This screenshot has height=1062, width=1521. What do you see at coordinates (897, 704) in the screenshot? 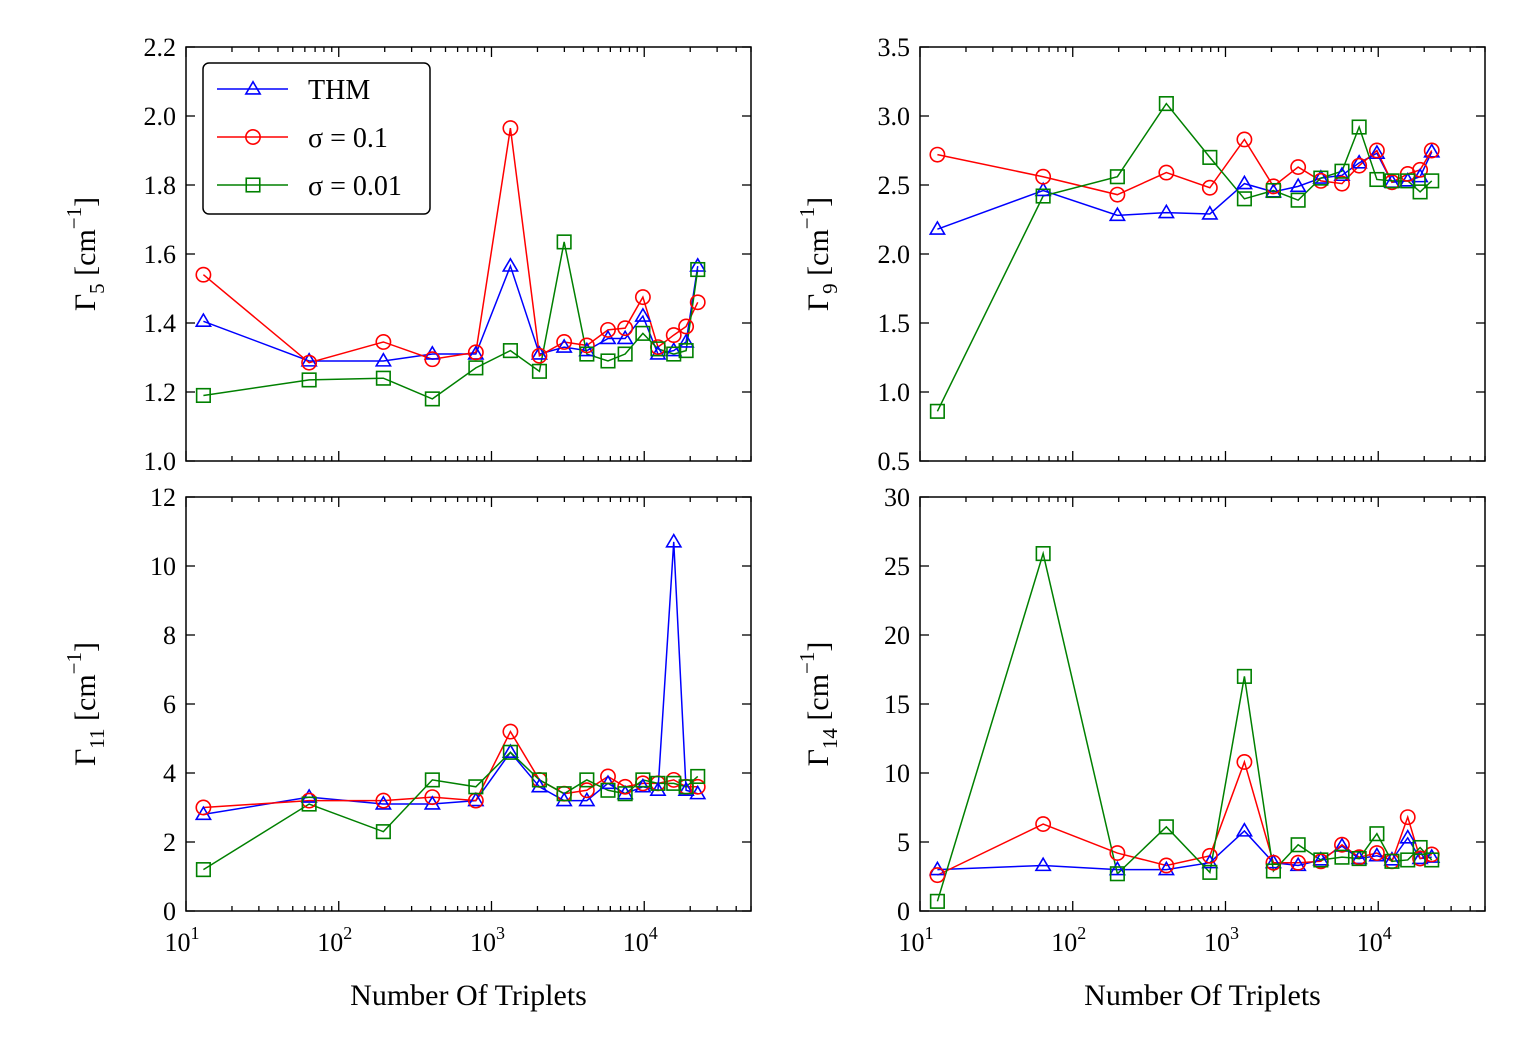
I see `y-tick-label: 15` at bounding box center [897, 704].